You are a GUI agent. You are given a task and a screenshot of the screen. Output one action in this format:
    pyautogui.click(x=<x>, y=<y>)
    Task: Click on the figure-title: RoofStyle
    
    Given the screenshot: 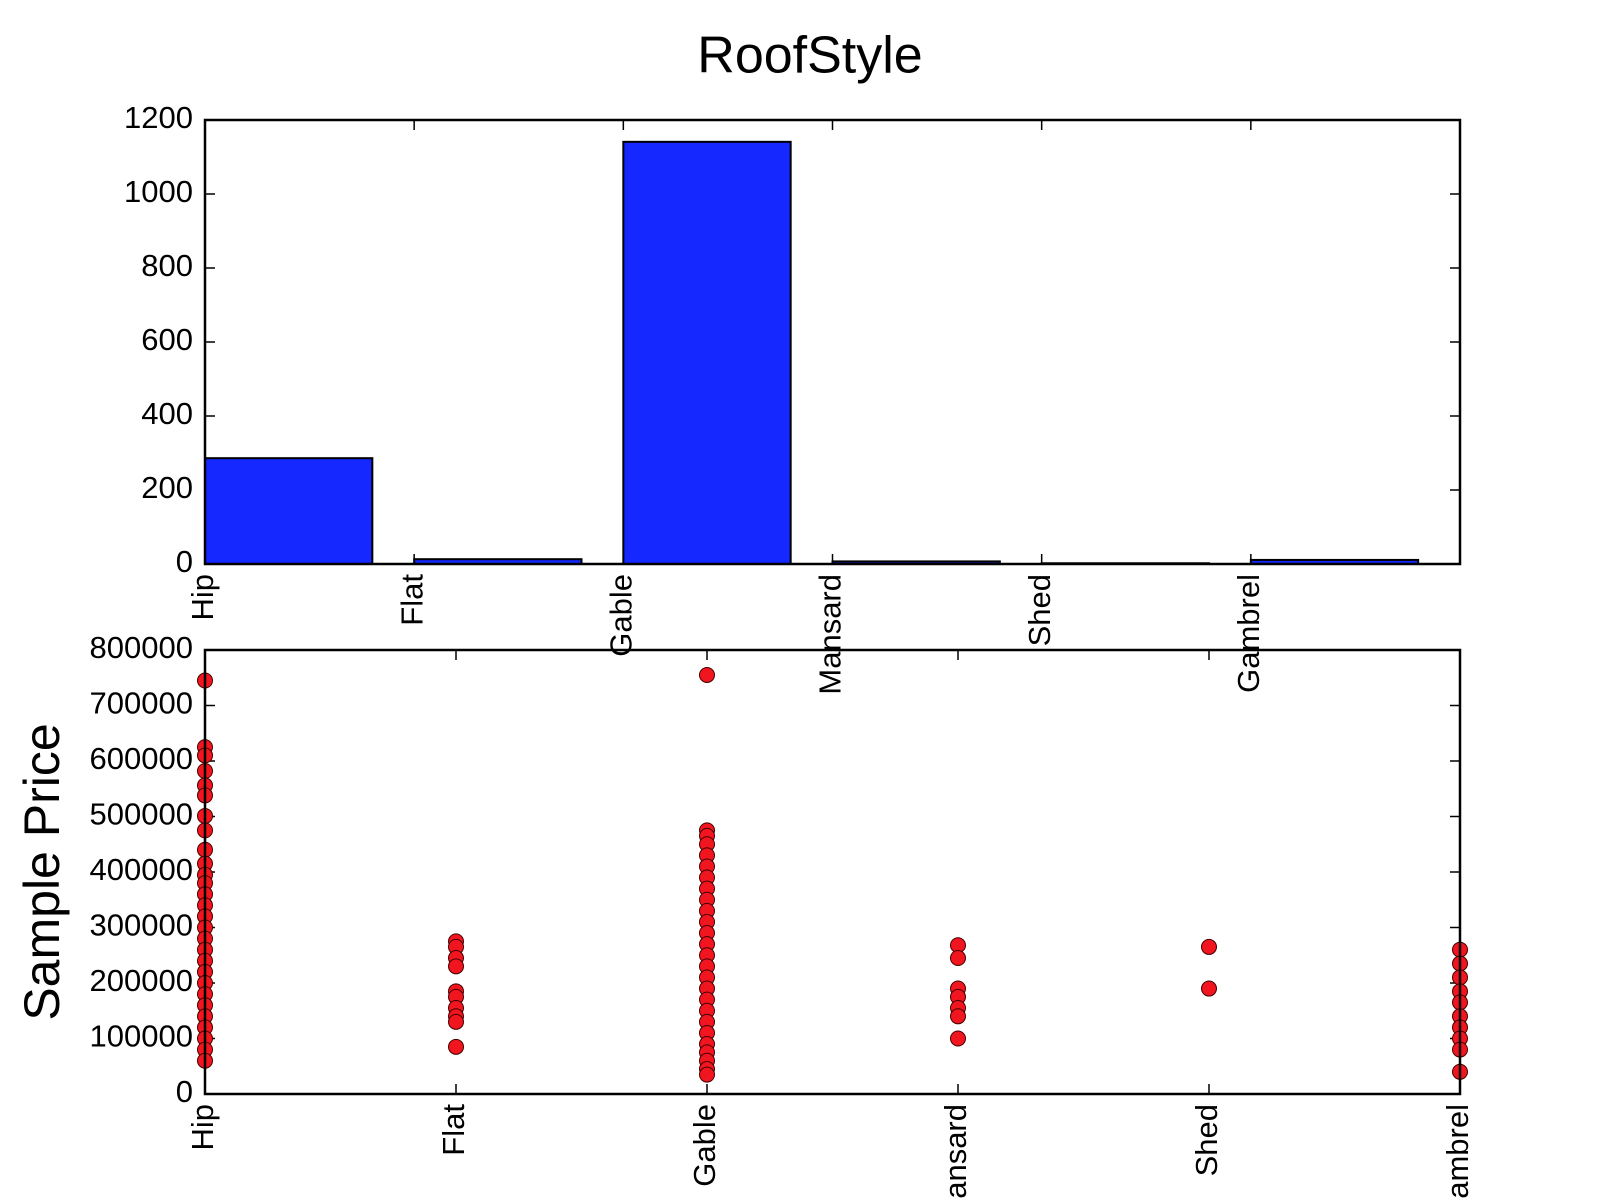 What is the action you would take?
    pyautogui.click(x=809, y=56)
    